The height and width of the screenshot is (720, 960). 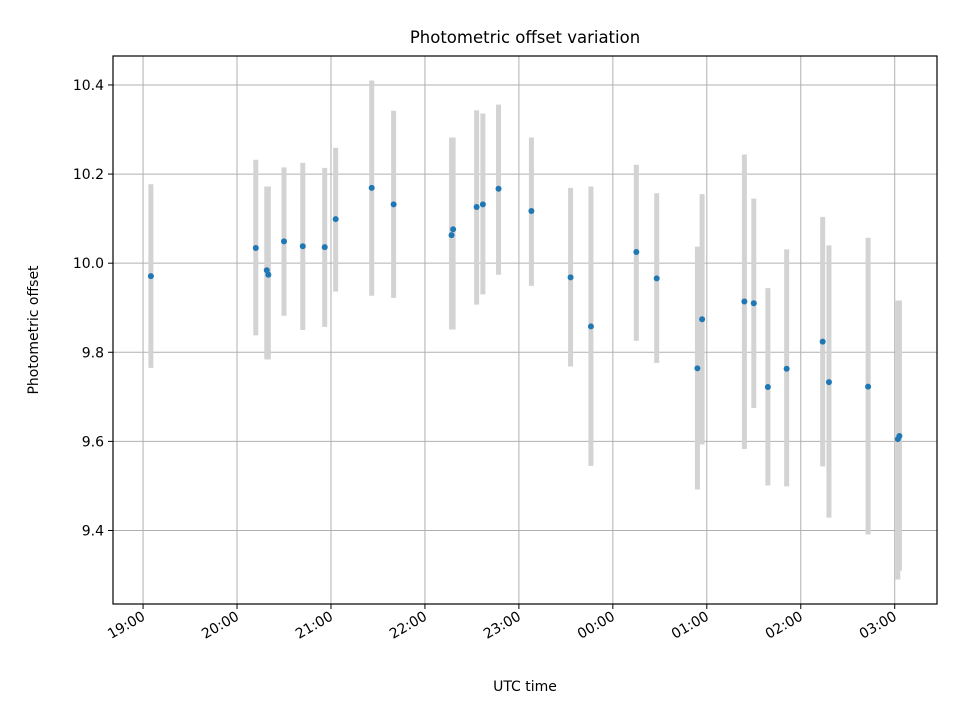 I want to click on y-tick-label: 10.0, so click(x=88, y=264).